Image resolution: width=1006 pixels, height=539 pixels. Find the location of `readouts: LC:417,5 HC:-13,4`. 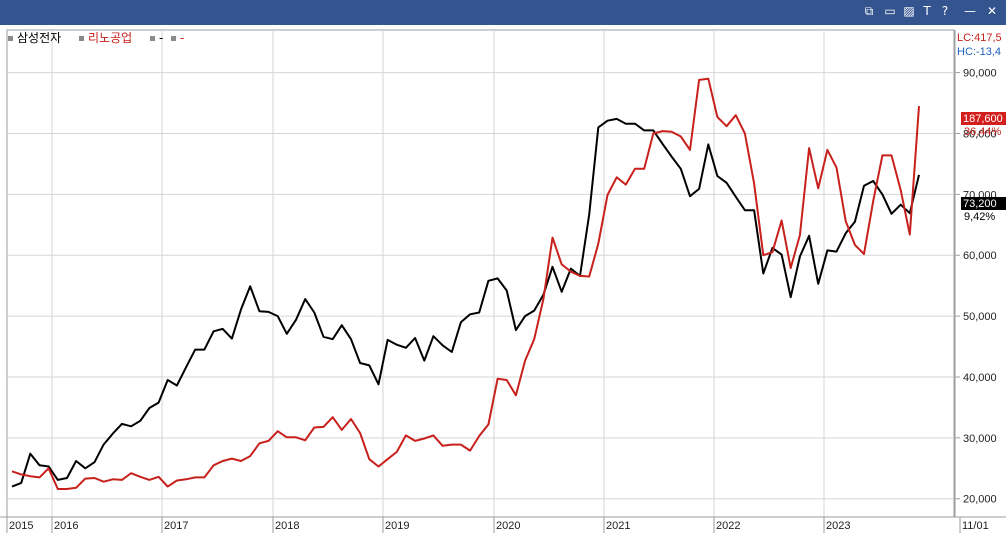

readouts: LC:417,5 HC:-13,4 is located at coordinates (979, 45).